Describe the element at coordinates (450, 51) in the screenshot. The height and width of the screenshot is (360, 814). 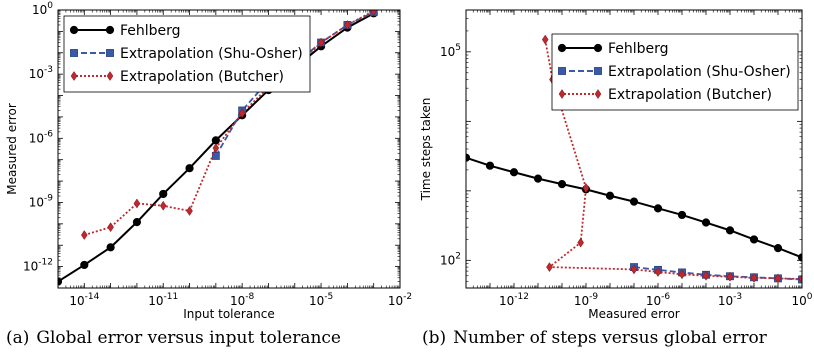
I see `y-tick-label: 10⁵` at that location.